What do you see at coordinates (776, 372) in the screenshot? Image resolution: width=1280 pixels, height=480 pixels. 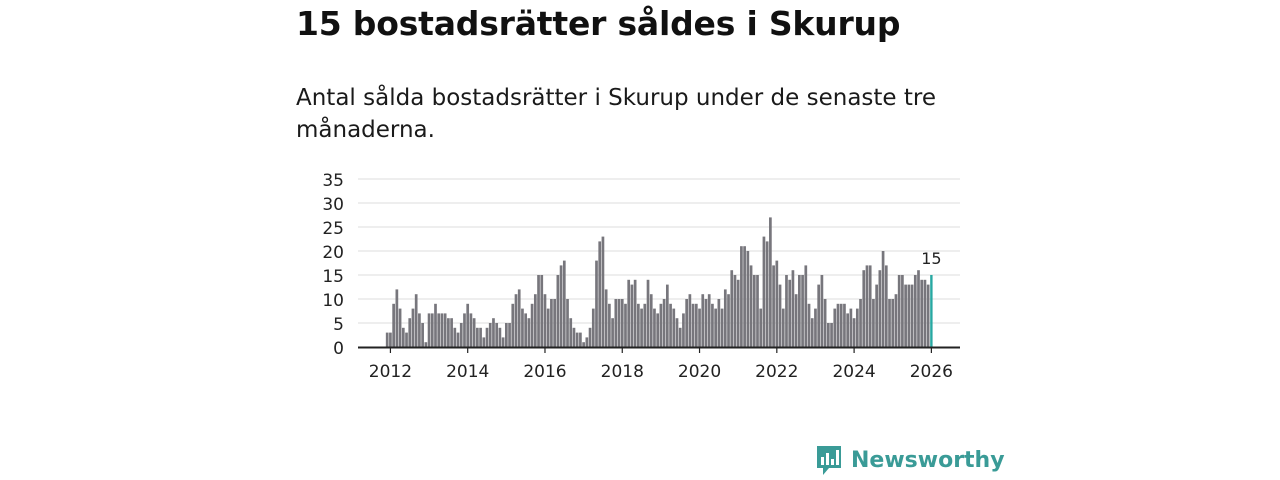 I see `x-tick-label: 2022` at bounding box center [776, 372].